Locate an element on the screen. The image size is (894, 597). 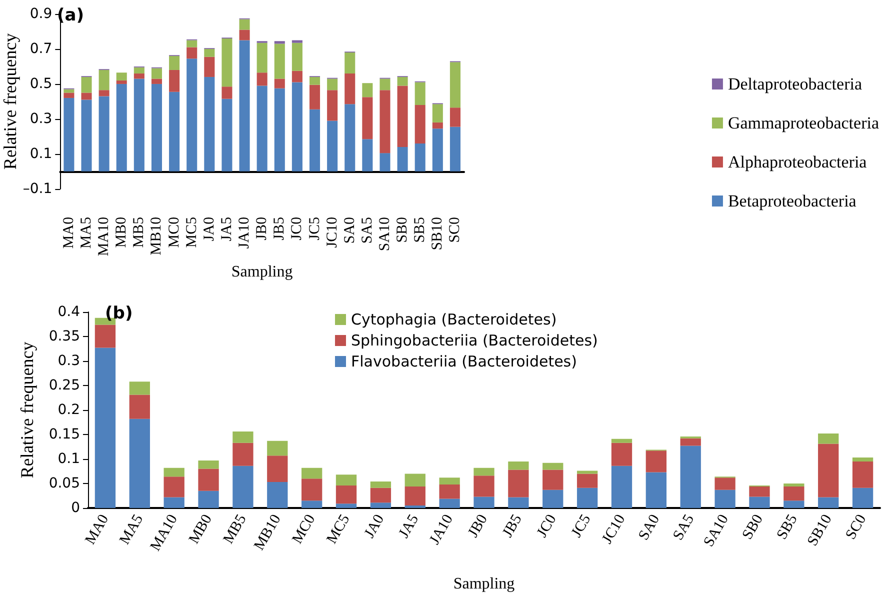
x-tick-label: JB5 is located at coordinates (513, 526).